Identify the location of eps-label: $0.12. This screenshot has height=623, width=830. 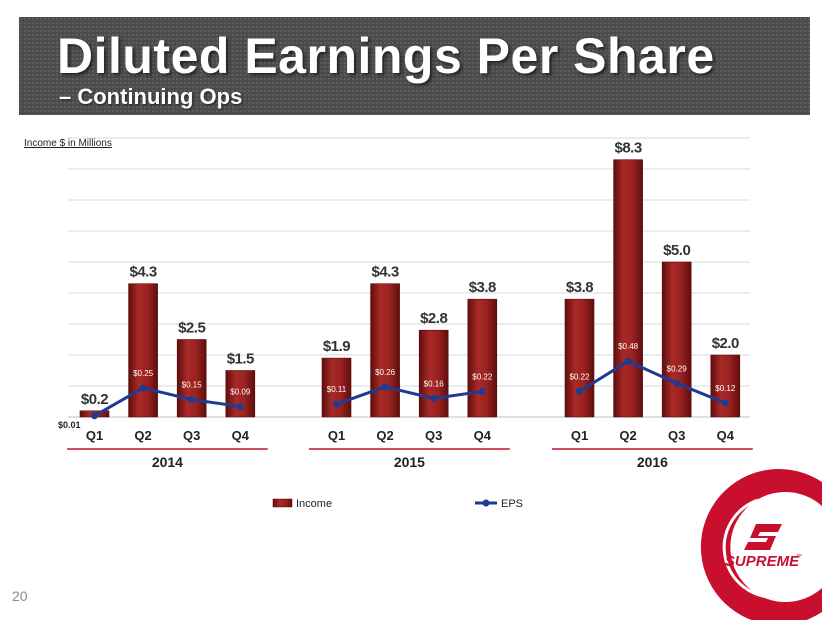
(725, 388).